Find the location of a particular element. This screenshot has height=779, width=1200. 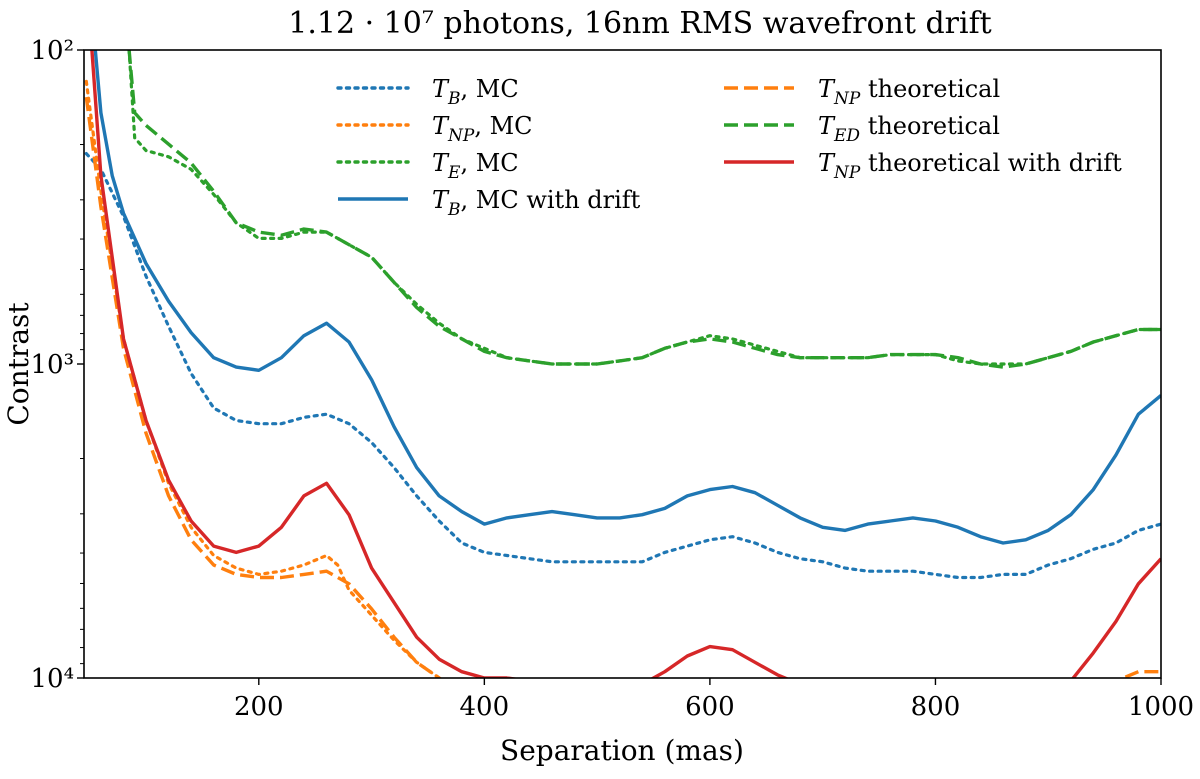

x-axis-label: Separation (mas) is located at coordinates (622, 750).